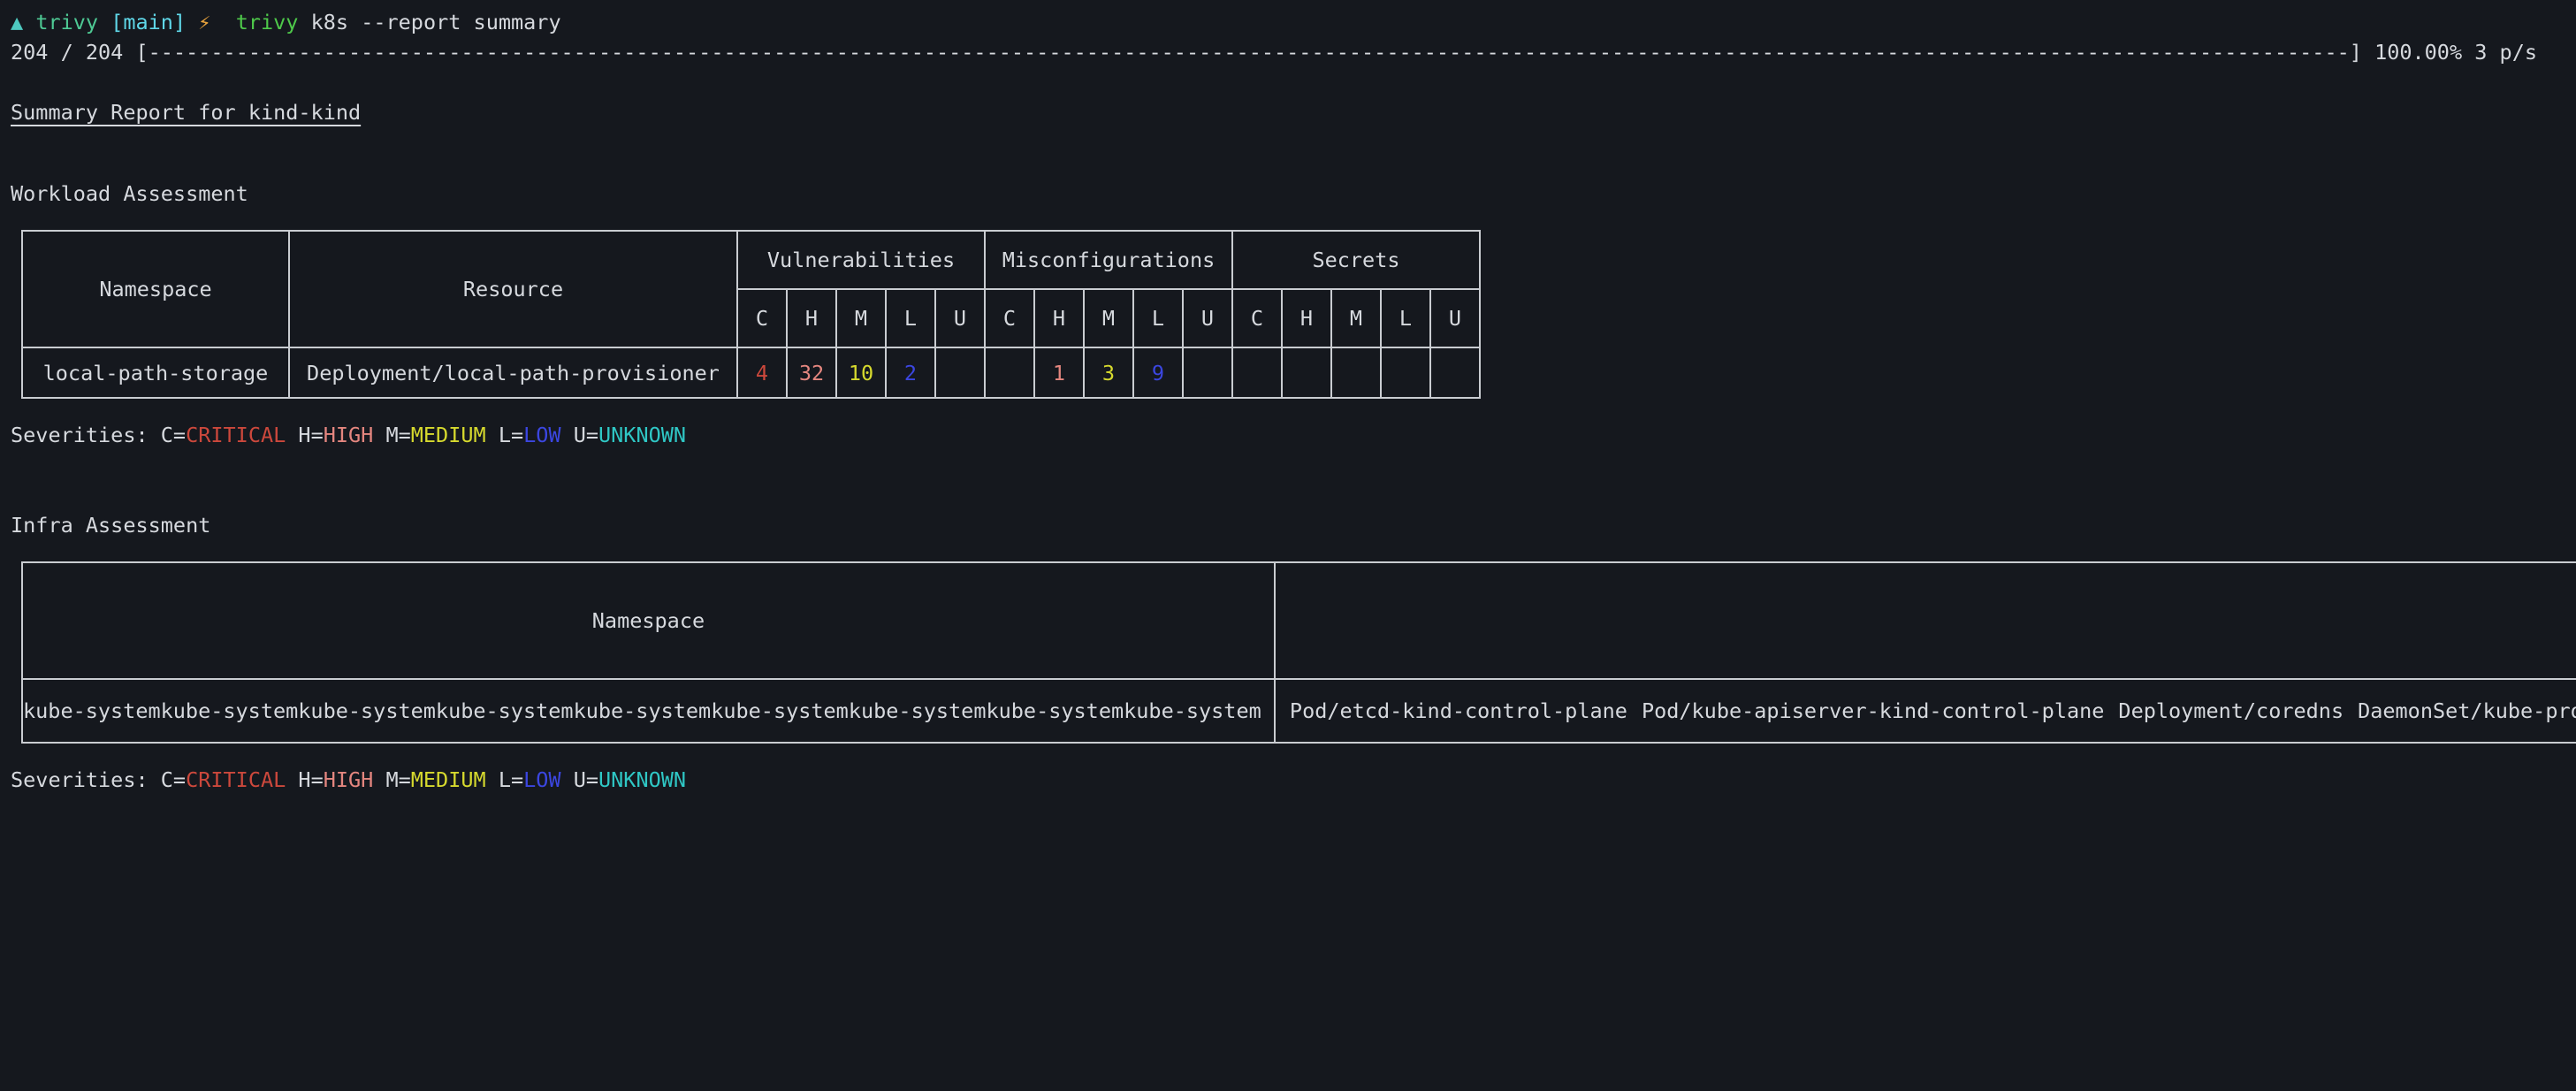 The width and height of the screenshot is (2576, 1091). What do you see at coordinates (186, 112) in the screenshot?
I see `page-title: Summary Report for kind-kind` at bounding box center [186, 112].